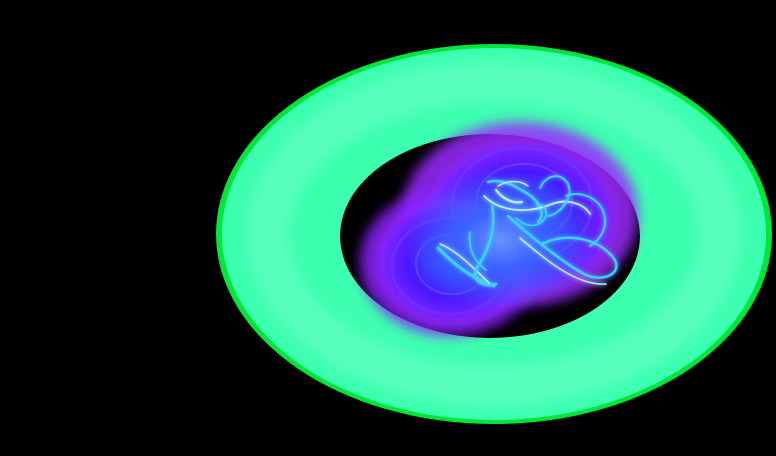 This screenshot has width=776, height=456. Describe the element at coordinates (388, 440) in the screenshot. I see `ring-crop-bottom` at that location.